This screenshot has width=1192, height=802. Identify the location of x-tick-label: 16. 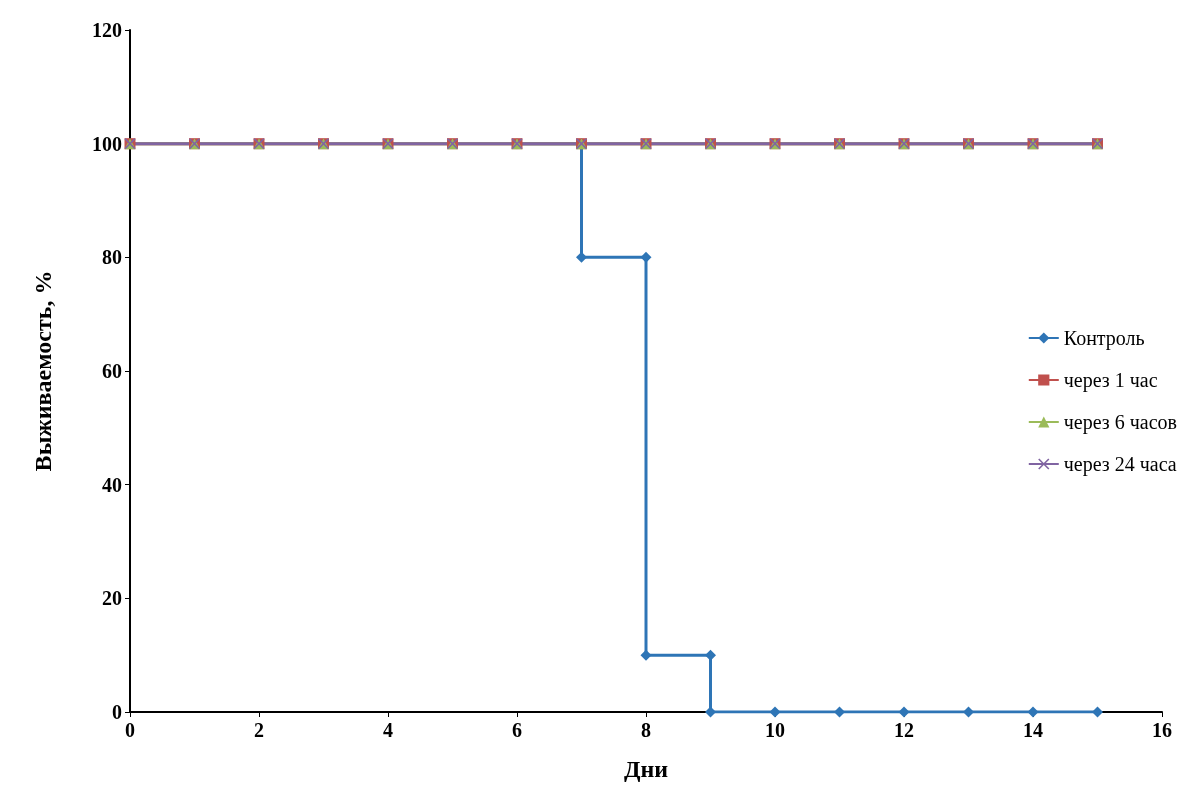
(1162, 730).